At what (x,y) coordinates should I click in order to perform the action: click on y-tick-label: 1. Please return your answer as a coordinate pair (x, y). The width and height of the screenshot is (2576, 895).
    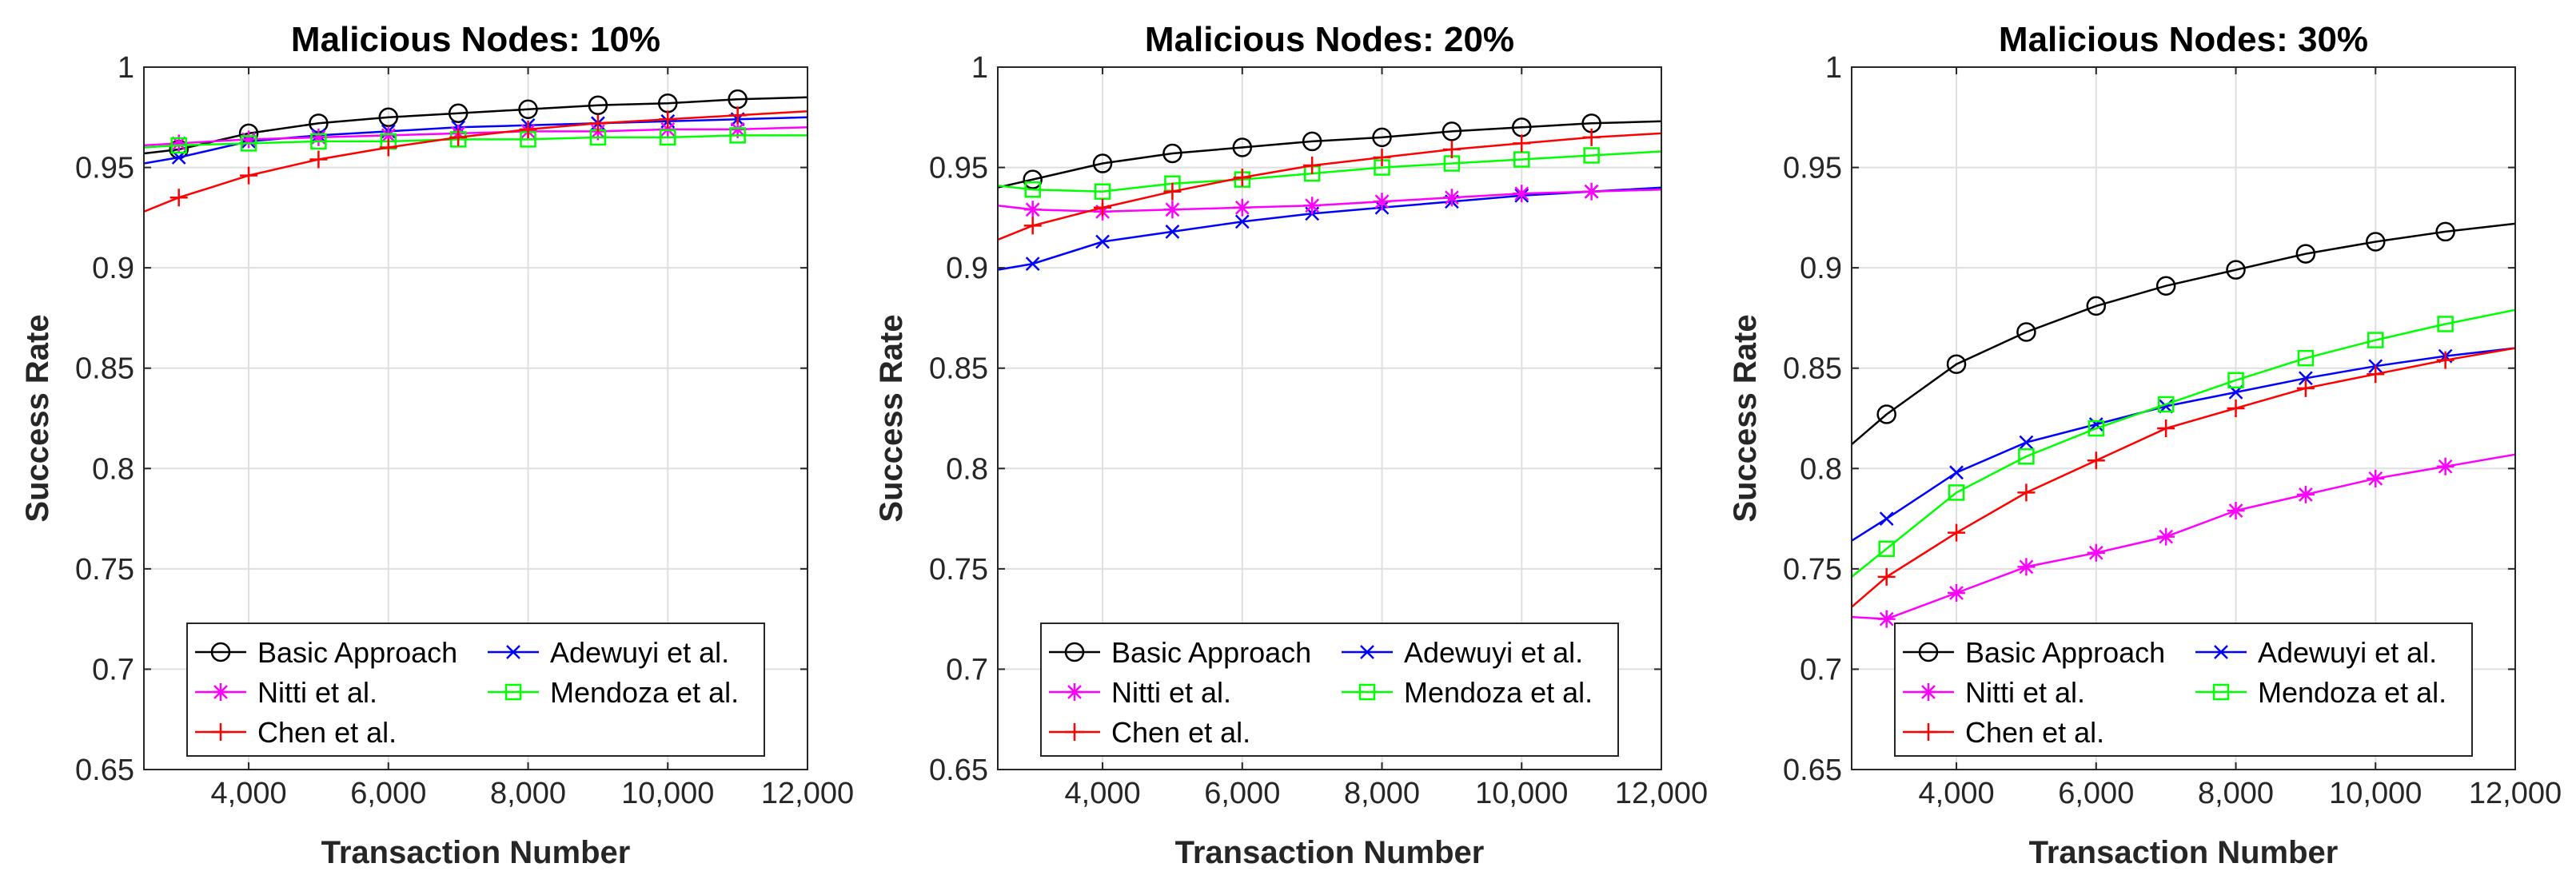
    Looking at the image, I should click on (126, 68).